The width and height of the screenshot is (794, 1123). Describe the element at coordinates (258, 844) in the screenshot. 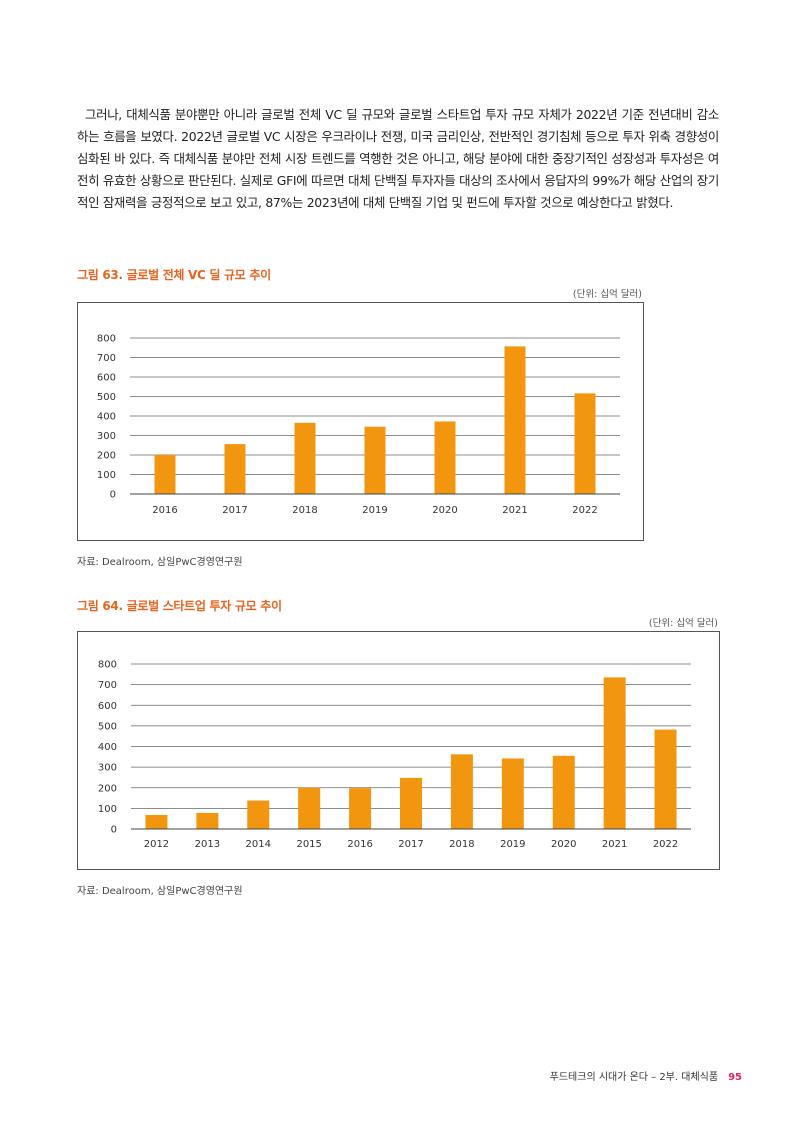

I see `x-tick-label: 2014` at that location.